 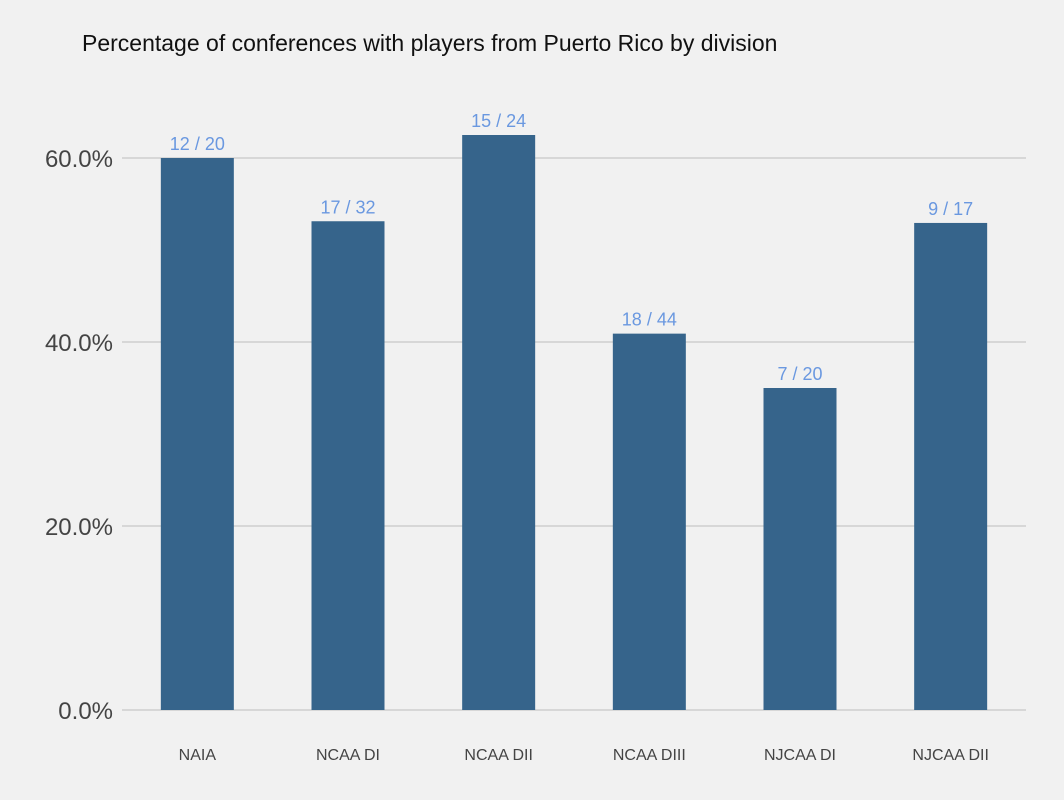 What do you see at coordinates (198, 755) in the screenshot?
I see `x-tick-label: NAIA` at bounding box center [198, 755].